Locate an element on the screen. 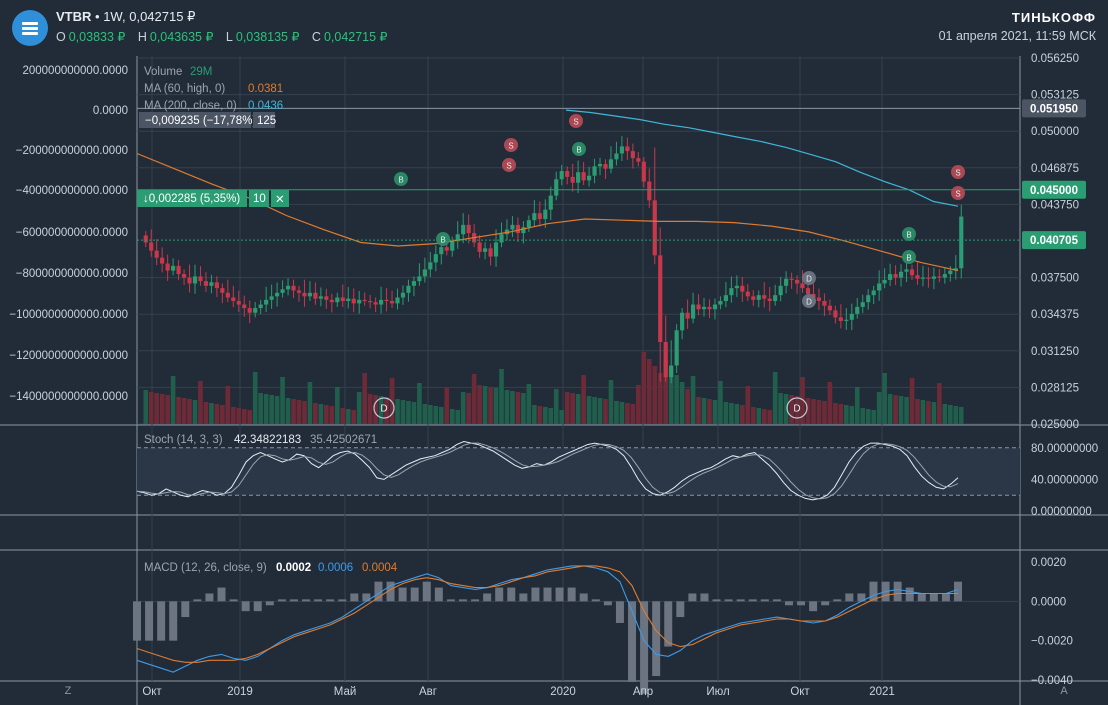 The image size is (1108, 705). left-axis-label: −1000000000000.0000 is located at coordinates (68, 315).